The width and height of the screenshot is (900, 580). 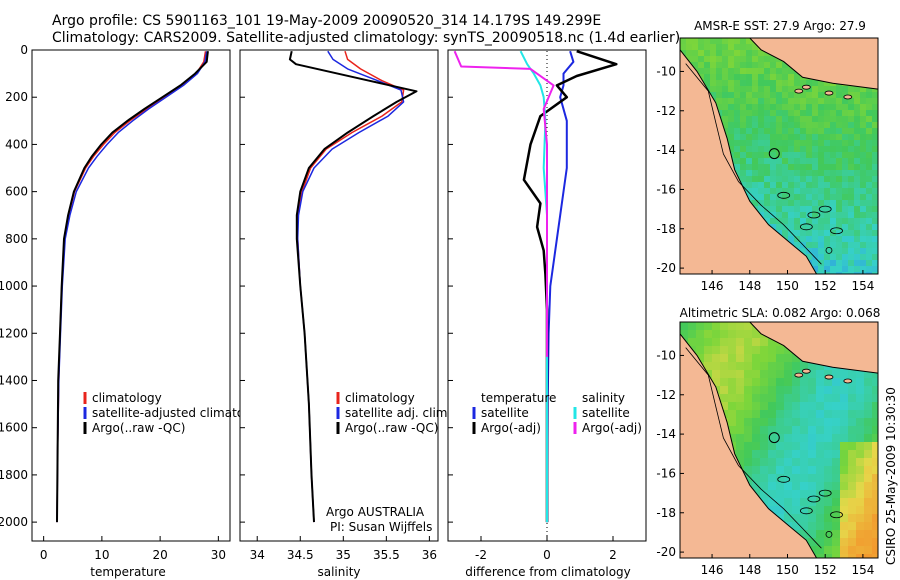 What do you see at coordinates (504, 203) in the screenshot?
I see `series-line-salinity-argo` at bounding box center [504, 203].